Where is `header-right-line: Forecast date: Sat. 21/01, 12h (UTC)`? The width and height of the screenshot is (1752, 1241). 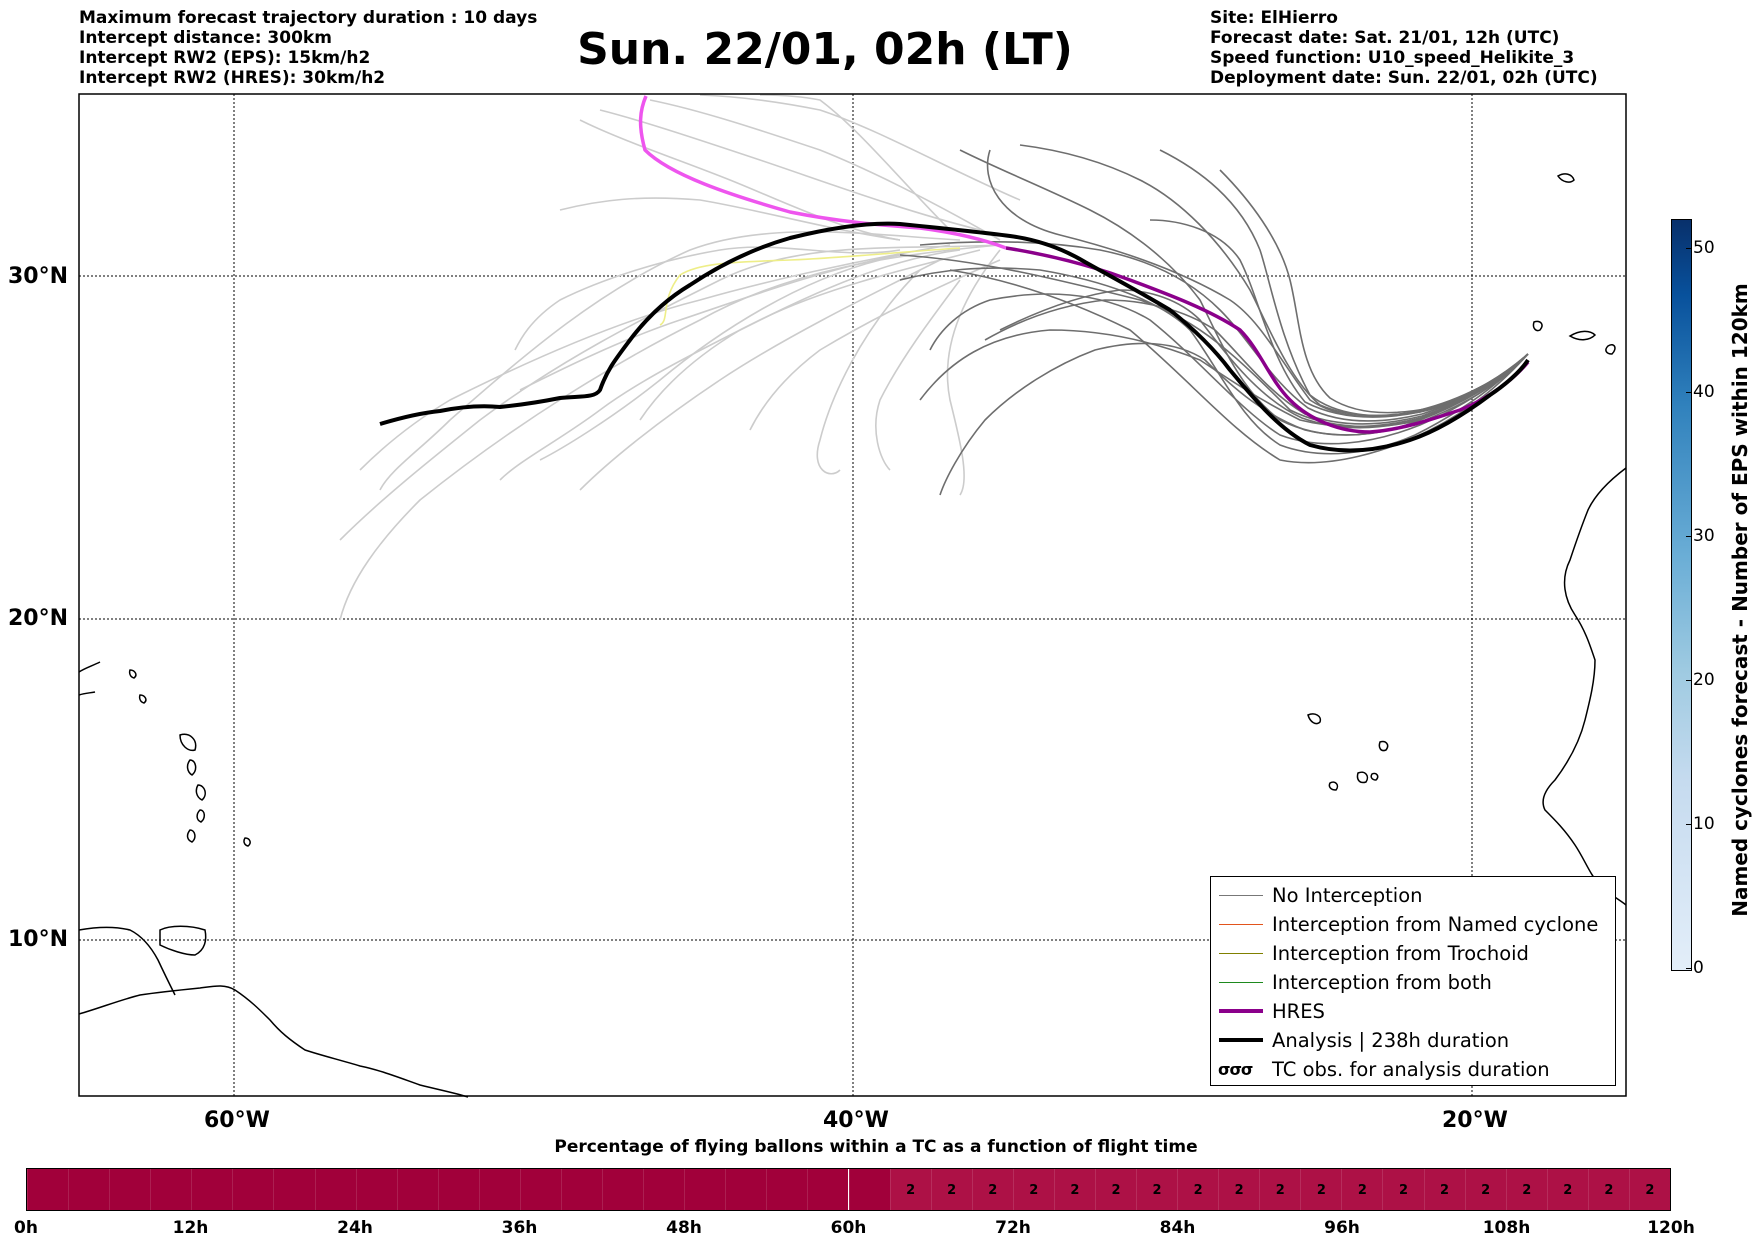 header-right-line: Forecast date: Sat. 21/01, 12h (UTC) is located at coordinates (1385, 38).